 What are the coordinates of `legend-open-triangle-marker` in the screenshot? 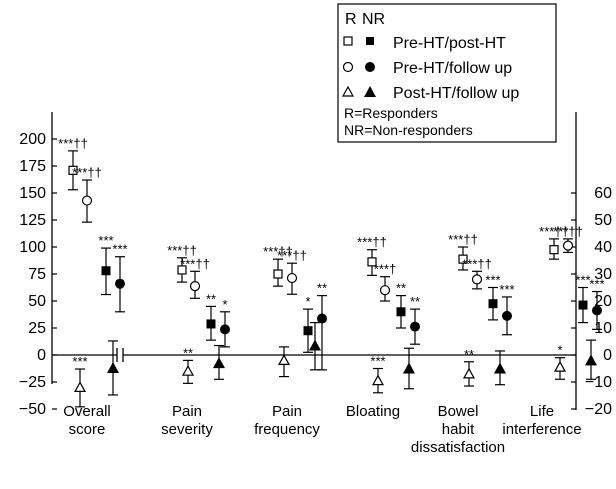 It's located at (348, 91).